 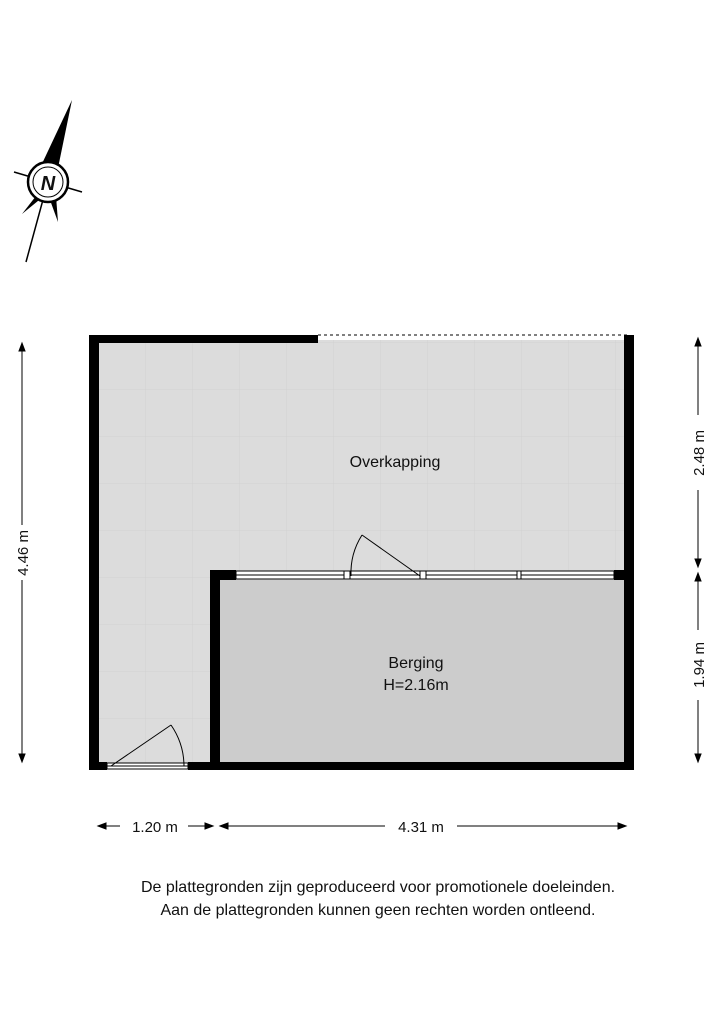 What do you see at coordinates (421, 827) in the screenshot?
I see `dimension-bottom-right: 4.31 m` at bounding box center [421, 827].